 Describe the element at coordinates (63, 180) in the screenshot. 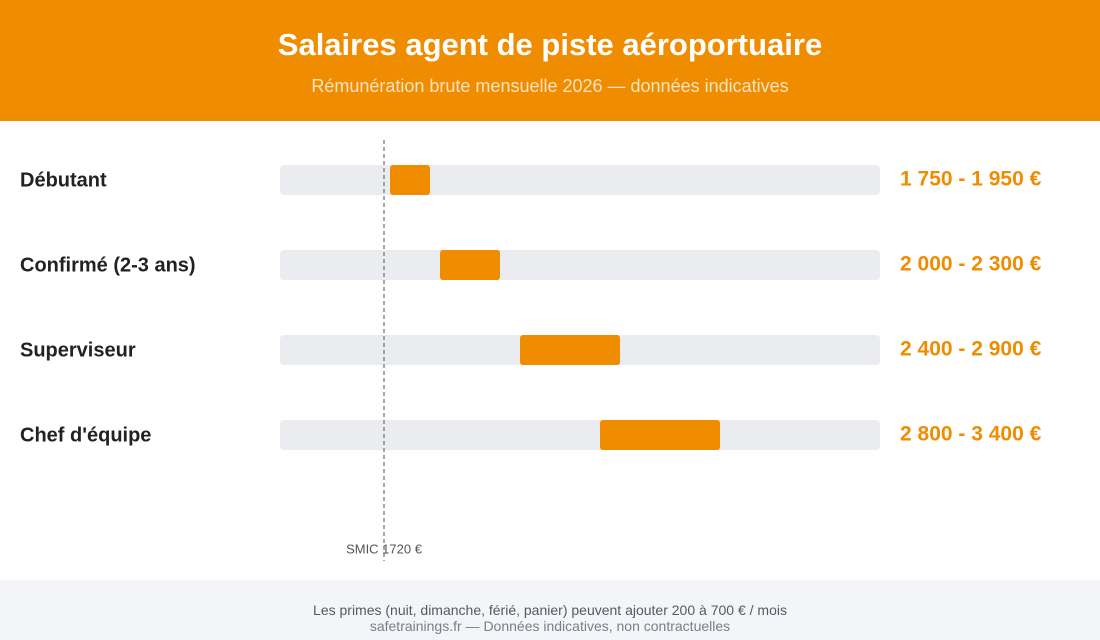

I see `category-label: Débutant` at that location.